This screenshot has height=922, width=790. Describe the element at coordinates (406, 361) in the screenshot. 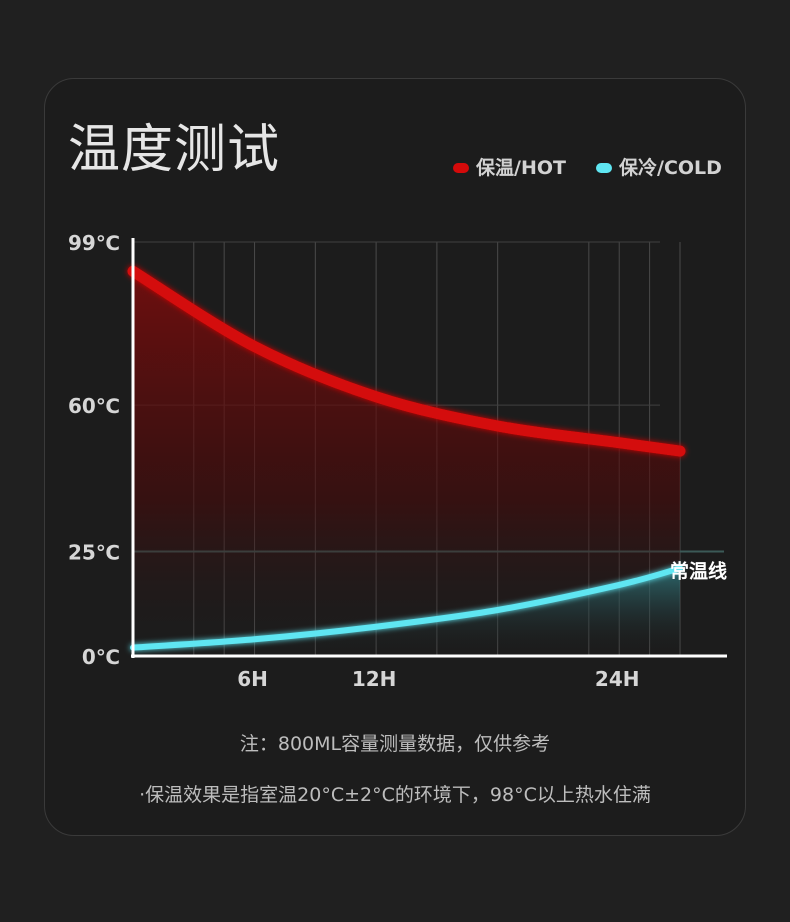

I see `series-line-hot` at that location.